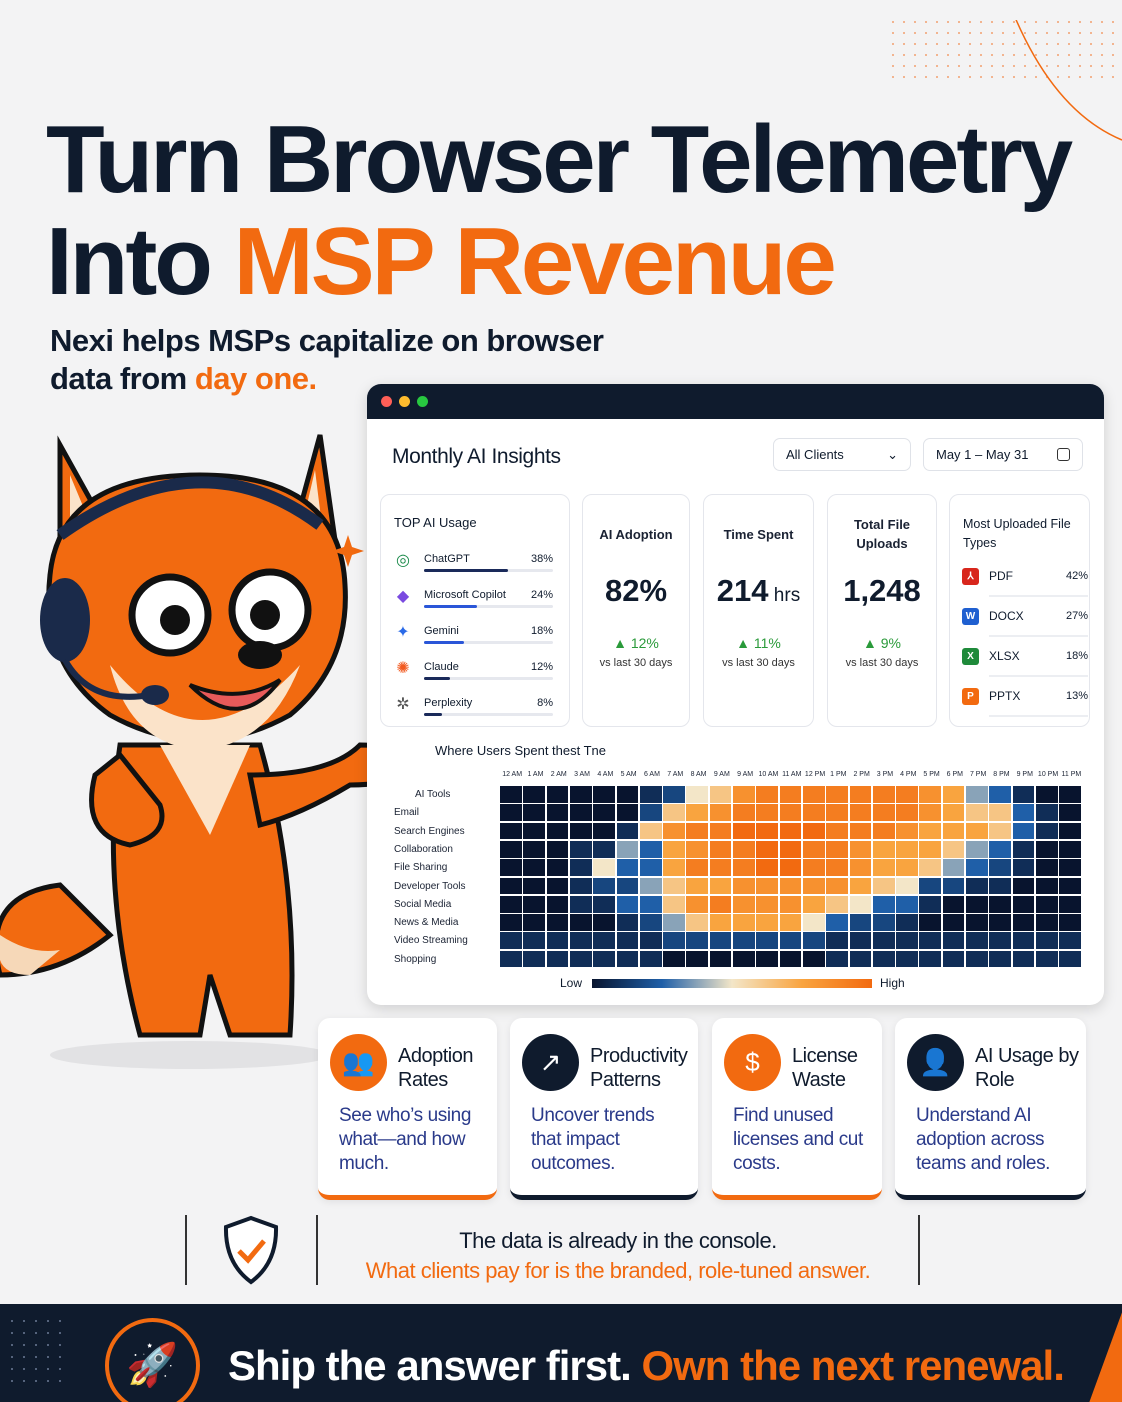  What do you see at coordinates (541, 667) in the screenshot?
I see `ai-tool-percent: 12%` at bounding box center [541, 667].